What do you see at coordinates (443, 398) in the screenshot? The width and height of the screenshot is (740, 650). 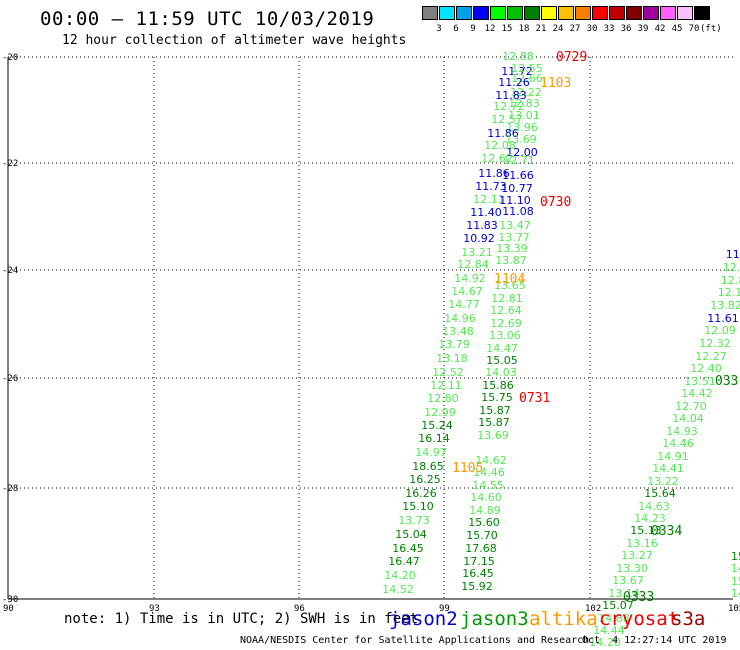 I see `wave-height-value: 12.80` at bounding box center [443, 398].